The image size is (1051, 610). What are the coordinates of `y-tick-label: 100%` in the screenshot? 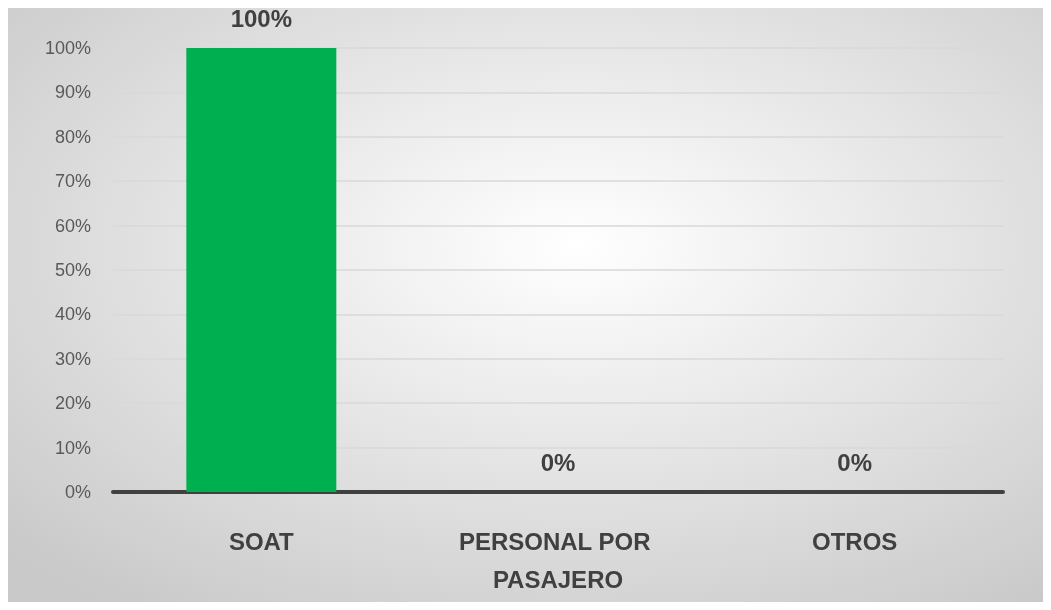 It's located at (67, 48).